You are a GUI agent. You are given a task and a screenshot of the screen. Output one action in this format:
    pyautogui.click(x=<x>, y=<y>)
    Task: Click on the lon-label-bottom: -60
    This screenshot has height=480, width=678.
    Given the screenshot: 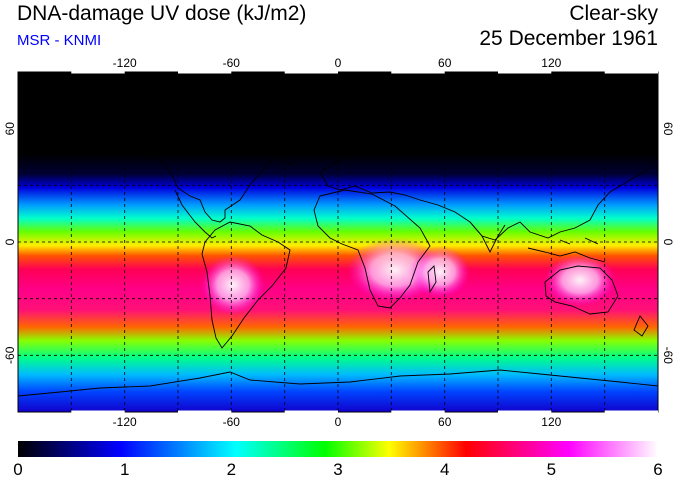 What is the action you would take?
    pyautogui.click(x=232, y=422)
    